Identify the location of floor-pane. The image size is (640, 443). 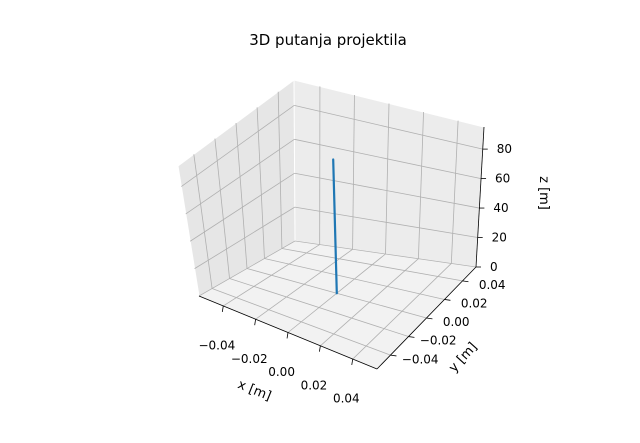
(337, 305).